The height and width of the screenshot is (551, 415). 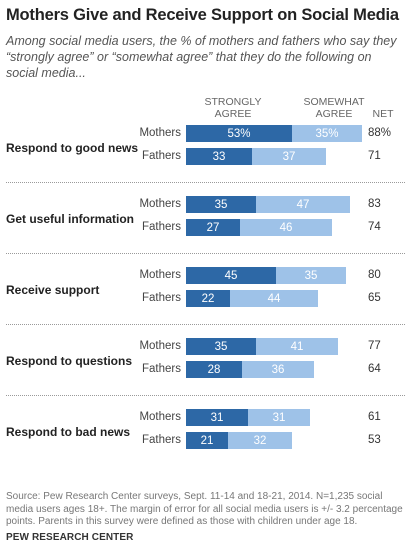 What do you see at coordinates (374, 275) in the screenshot?
I see `net-value: 80` at bounding box center [374, 275].